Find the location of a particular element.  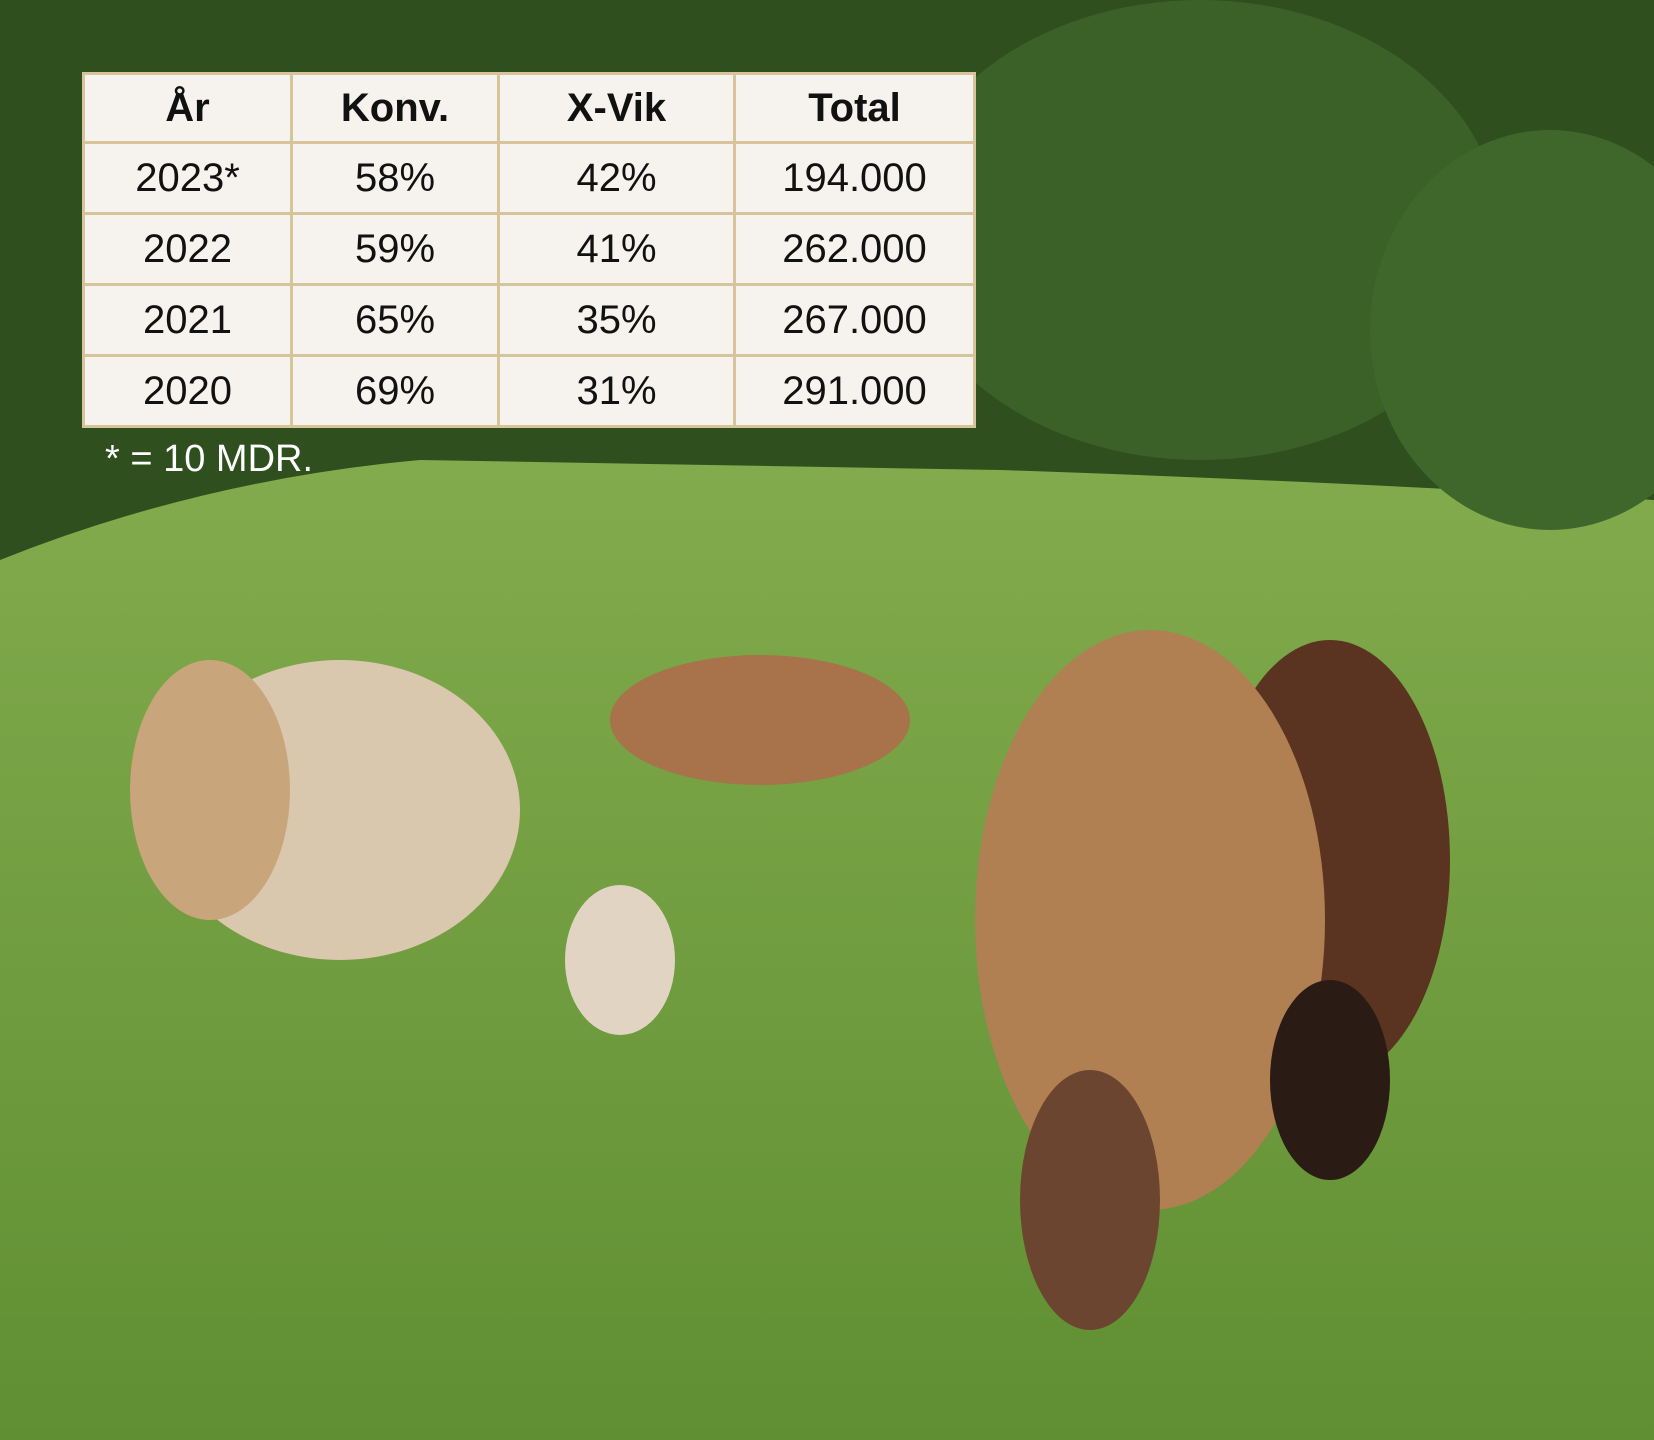

table-cell: 2020 is located at coordinates (187, 391).